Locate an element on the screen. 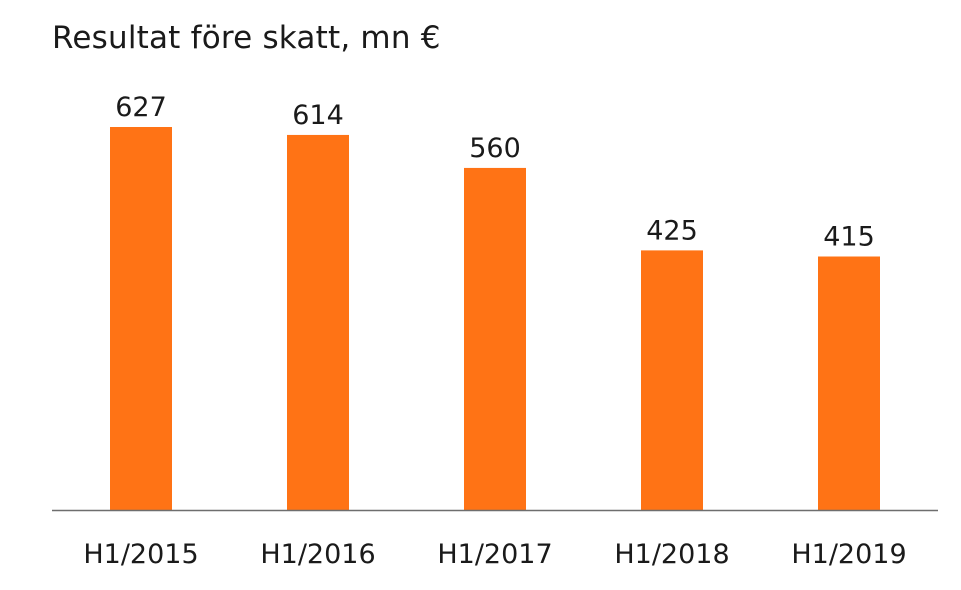 The height and width of the screenshot is (590, 961). x-tick-label: H1/2017 is located at coordinates (494, 554).